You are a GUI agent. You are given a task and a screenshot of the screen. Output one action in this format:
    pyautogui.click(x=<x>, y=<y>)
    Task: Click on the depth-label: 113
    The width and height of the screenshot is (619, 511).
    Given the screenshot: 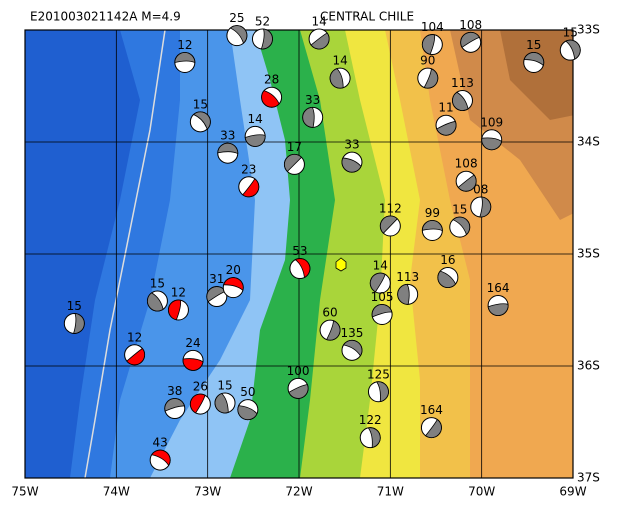 What is the action you would take?
    pyautogui.click(x=407, y=277)
    